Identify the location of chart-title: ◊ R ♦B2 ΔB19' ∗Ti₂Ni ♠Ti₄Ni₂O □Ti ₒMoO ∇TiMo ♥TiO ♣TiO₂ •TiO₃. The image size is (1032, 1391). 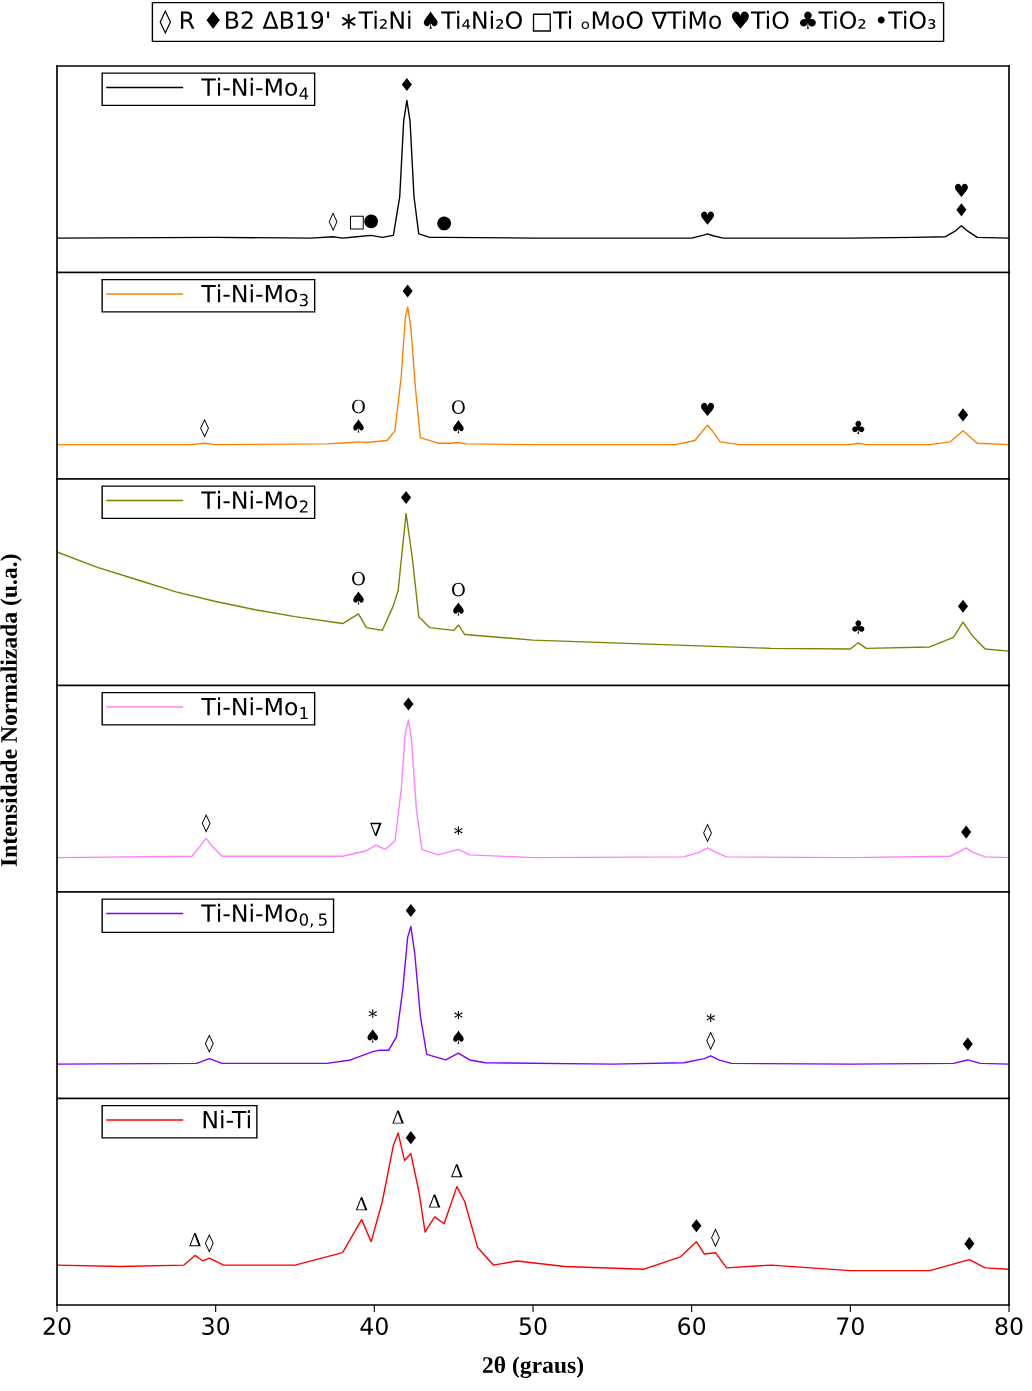
(547, 22).